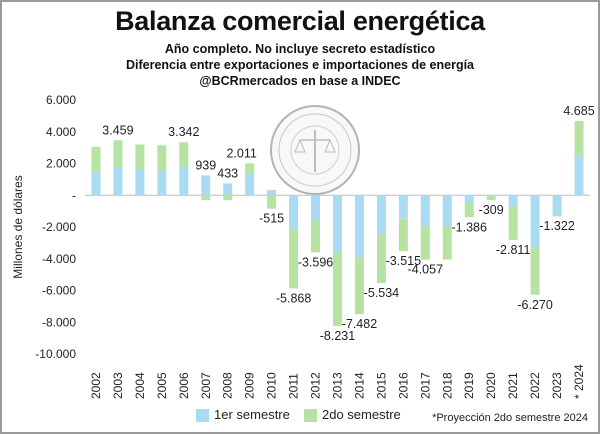 The height and width of the screenshot is (434, 600). Describe the element at coordinates (535, 270) in the screenshot. I see `bar-2do-semestre-2022` at that location.